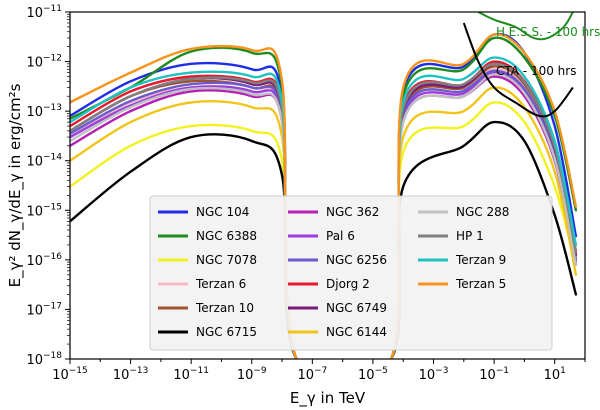 This screenshot has width=600, height=410. I want to click on legend-label: Djorg 2, so click(348, 284).